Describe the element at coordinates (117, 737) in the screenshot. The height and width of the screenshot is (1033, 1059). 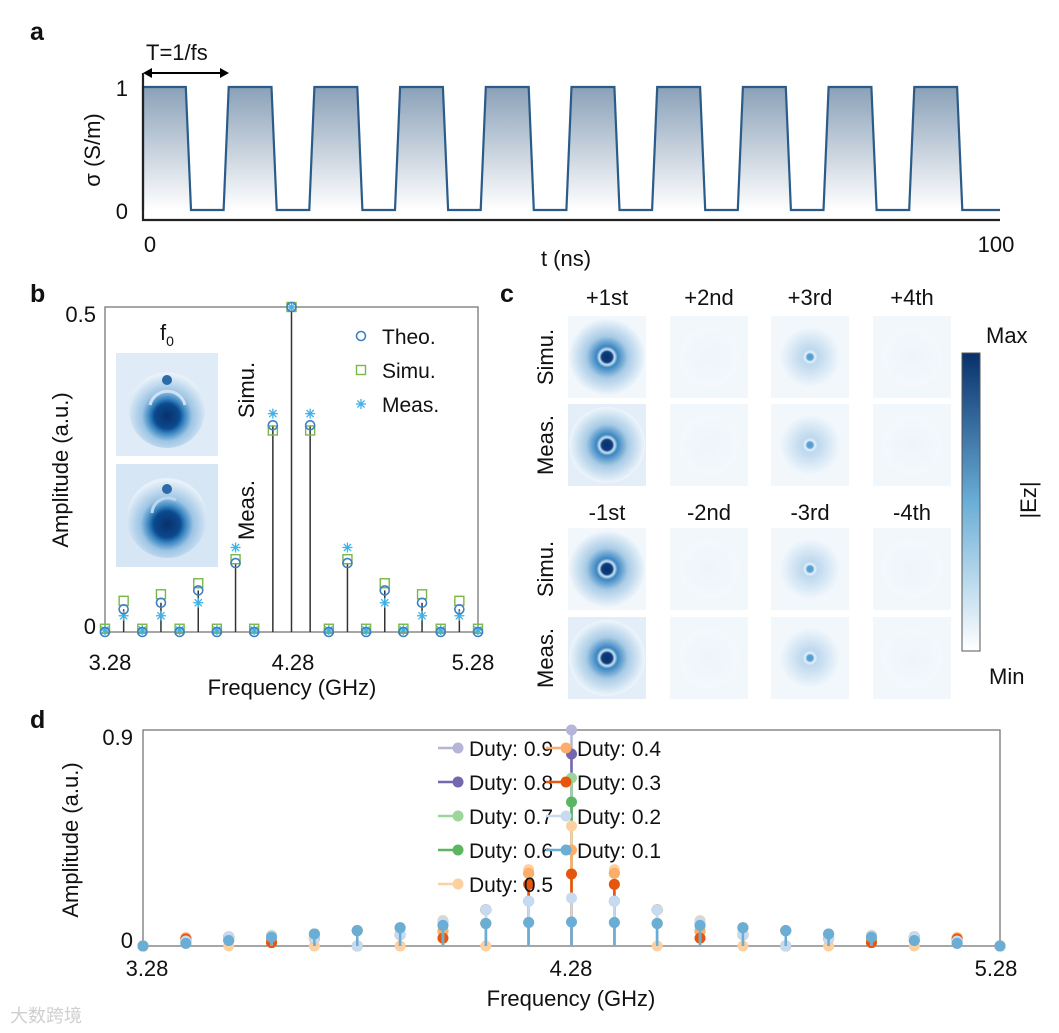
I see `y-tick-label: 0.9` at that location.